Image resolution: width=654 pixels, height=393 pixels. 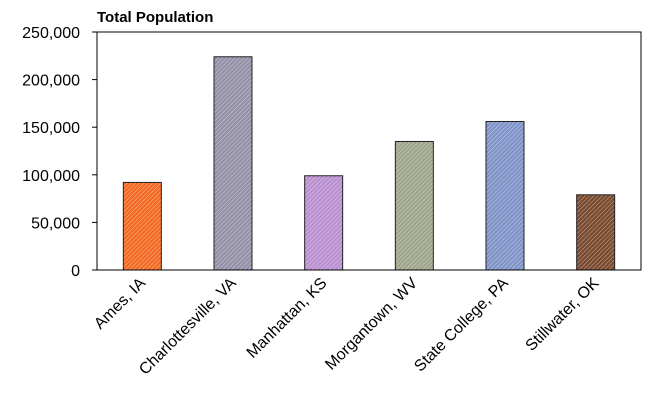 What do you see at coordinates (461, 325) in the screenshot?
I see `x-tick-label: State College, PA` at bounding box center [461, 325].